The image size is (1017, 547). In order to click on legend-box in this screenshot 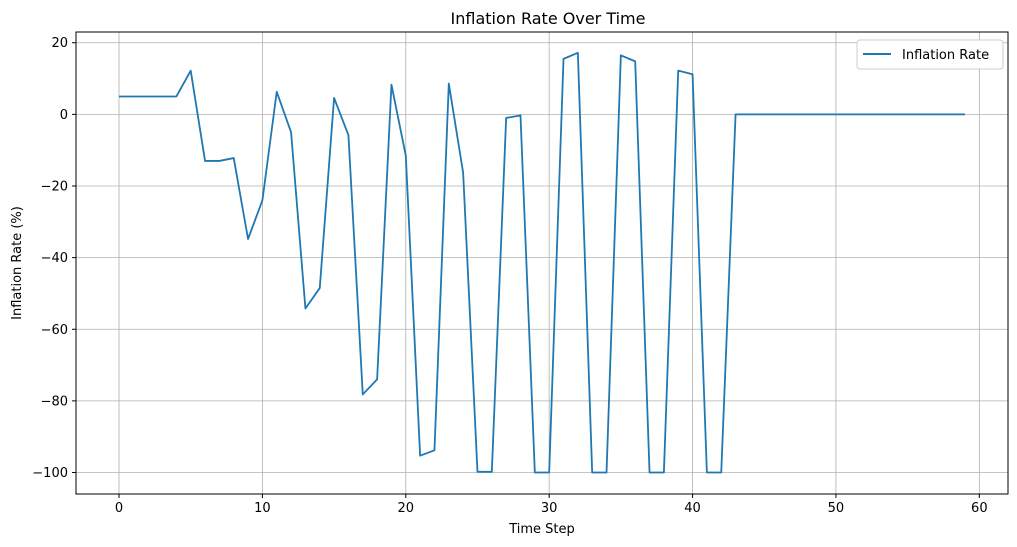, I will do `click(930, 54)`.